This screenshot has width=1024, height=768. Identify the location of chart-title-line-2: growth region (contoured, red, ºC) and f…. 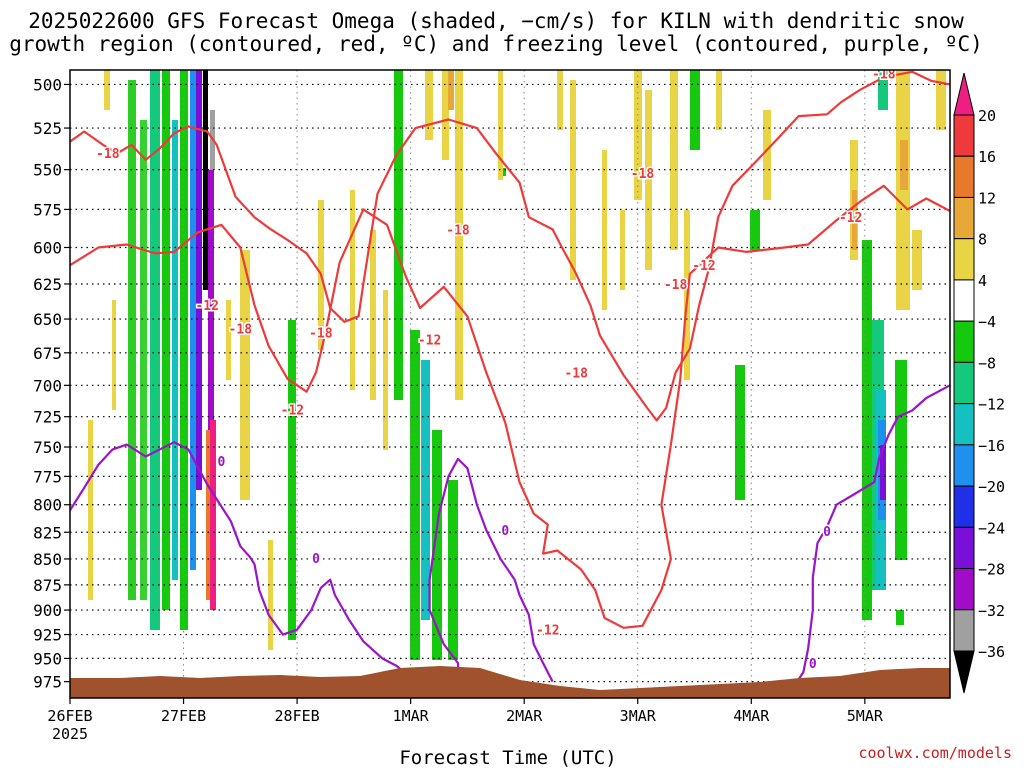
(496, 44).